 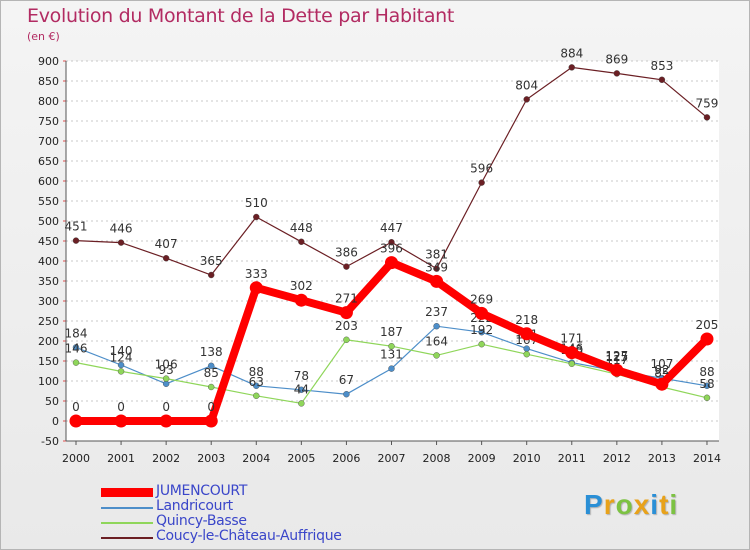 I want to click on data-label-landricourt: 88, so click(x=256, y=372).